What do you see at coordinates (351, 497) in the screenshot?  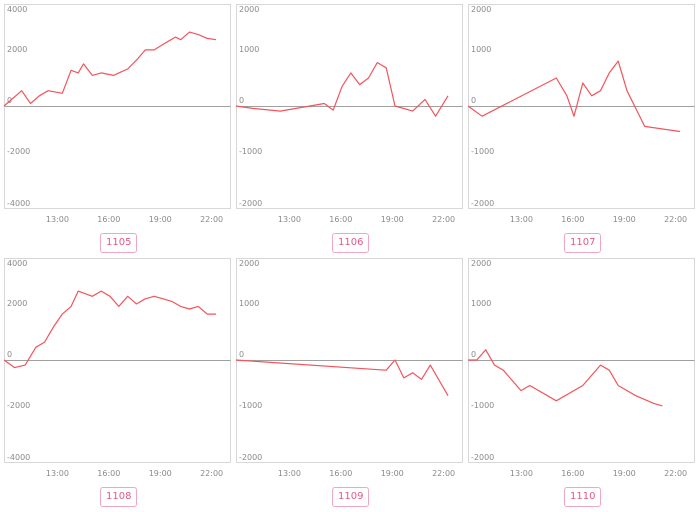 I see `chart-label-badge: 1109` at bounding box center [351, 497].